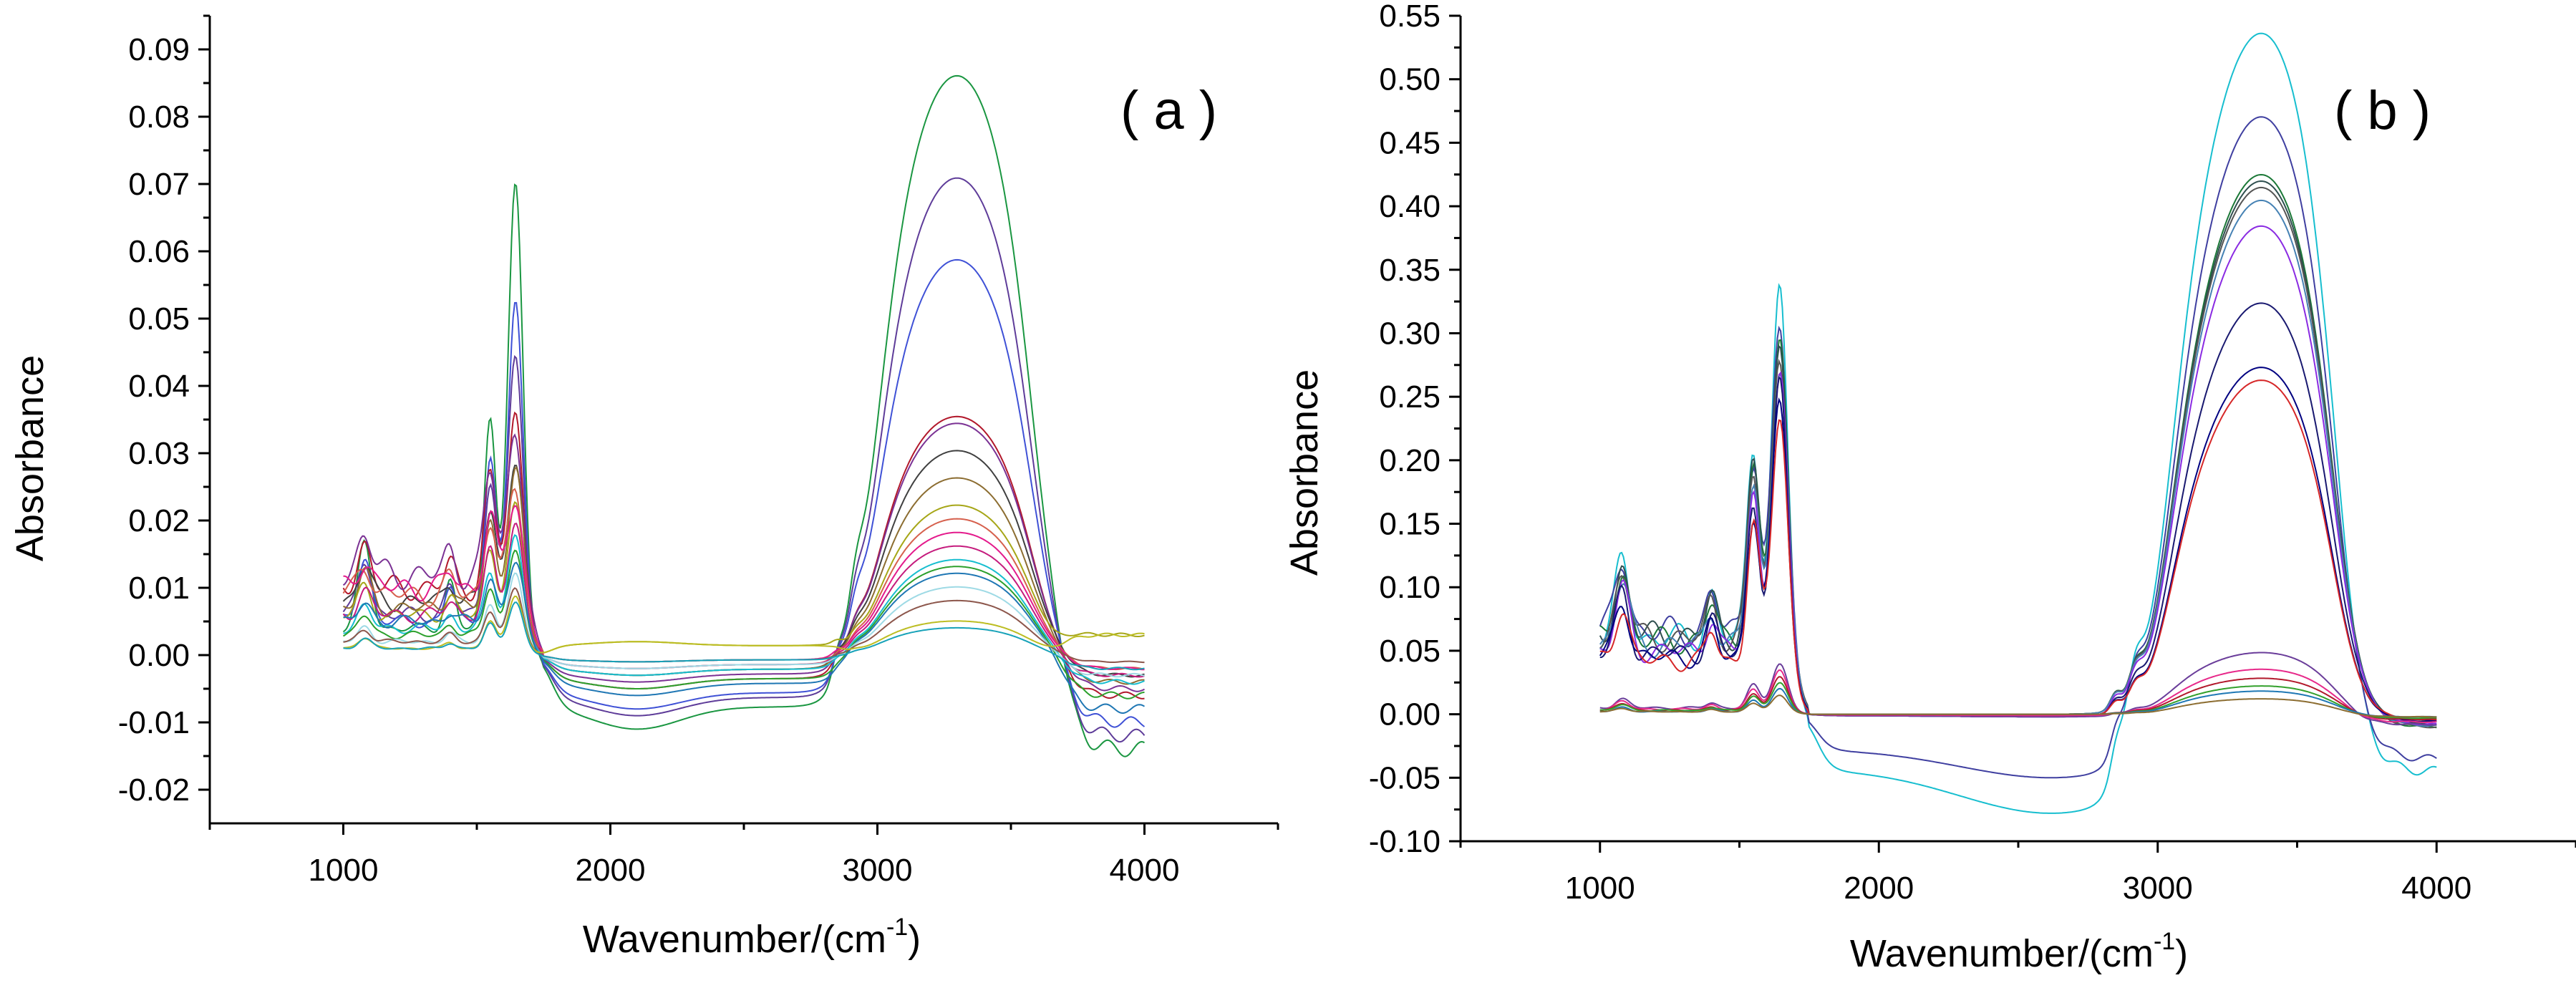 The width and height of the screenshot is (2576, 983). What do you see at coordinates (1600, 888) in the screenshot?
I see `panel-b-x-tick-label: 1000` at bounding box center [1600, 888].